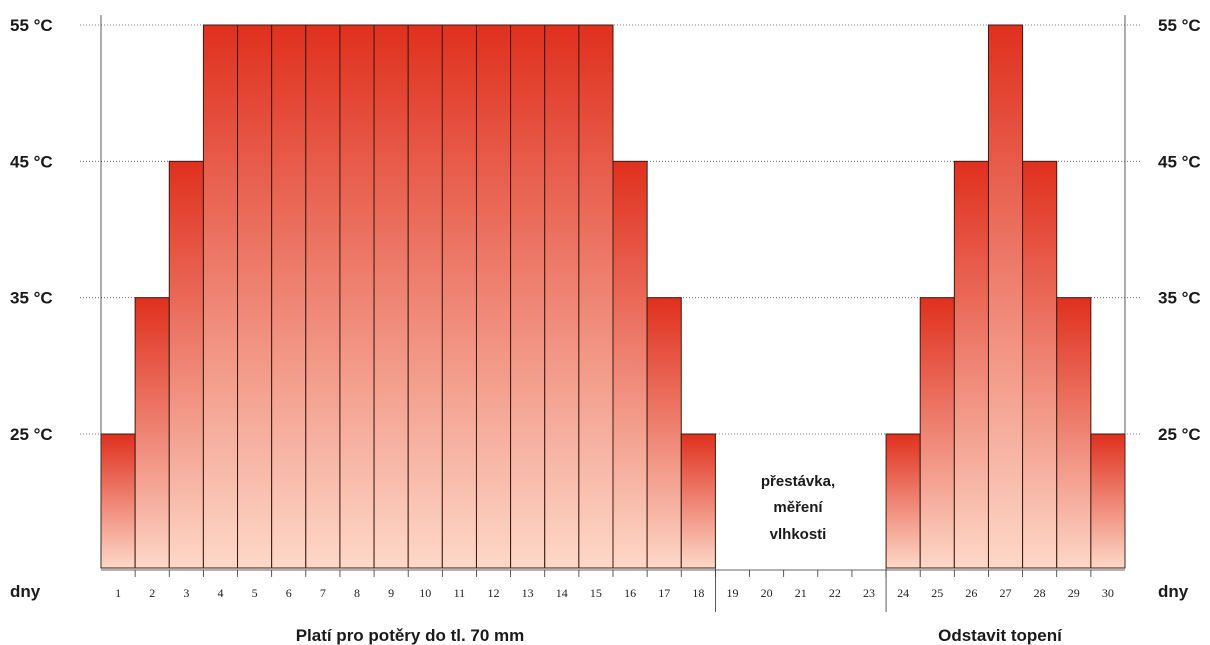 Image resolution: width=1210 pixels, height=645 pixels. What do you see at coordinates (1000, 635) in the screenshot?
I see `footer-right-caption: Odstavit topení` at bounding box center [1000, 635].